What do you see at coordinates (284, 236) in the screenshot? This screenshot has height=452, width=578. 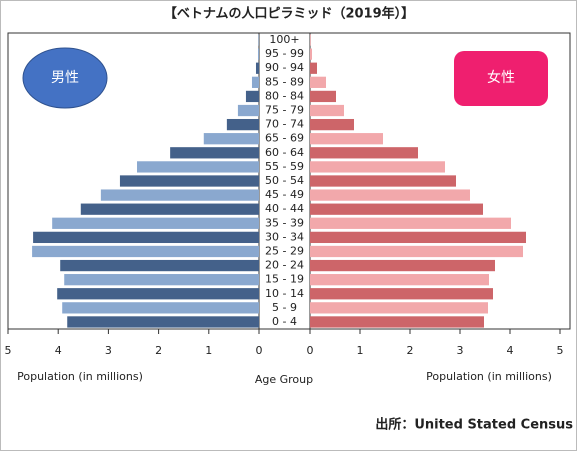 I see `y-tick-label: 30 - 34` at bounding box center [284, 236].